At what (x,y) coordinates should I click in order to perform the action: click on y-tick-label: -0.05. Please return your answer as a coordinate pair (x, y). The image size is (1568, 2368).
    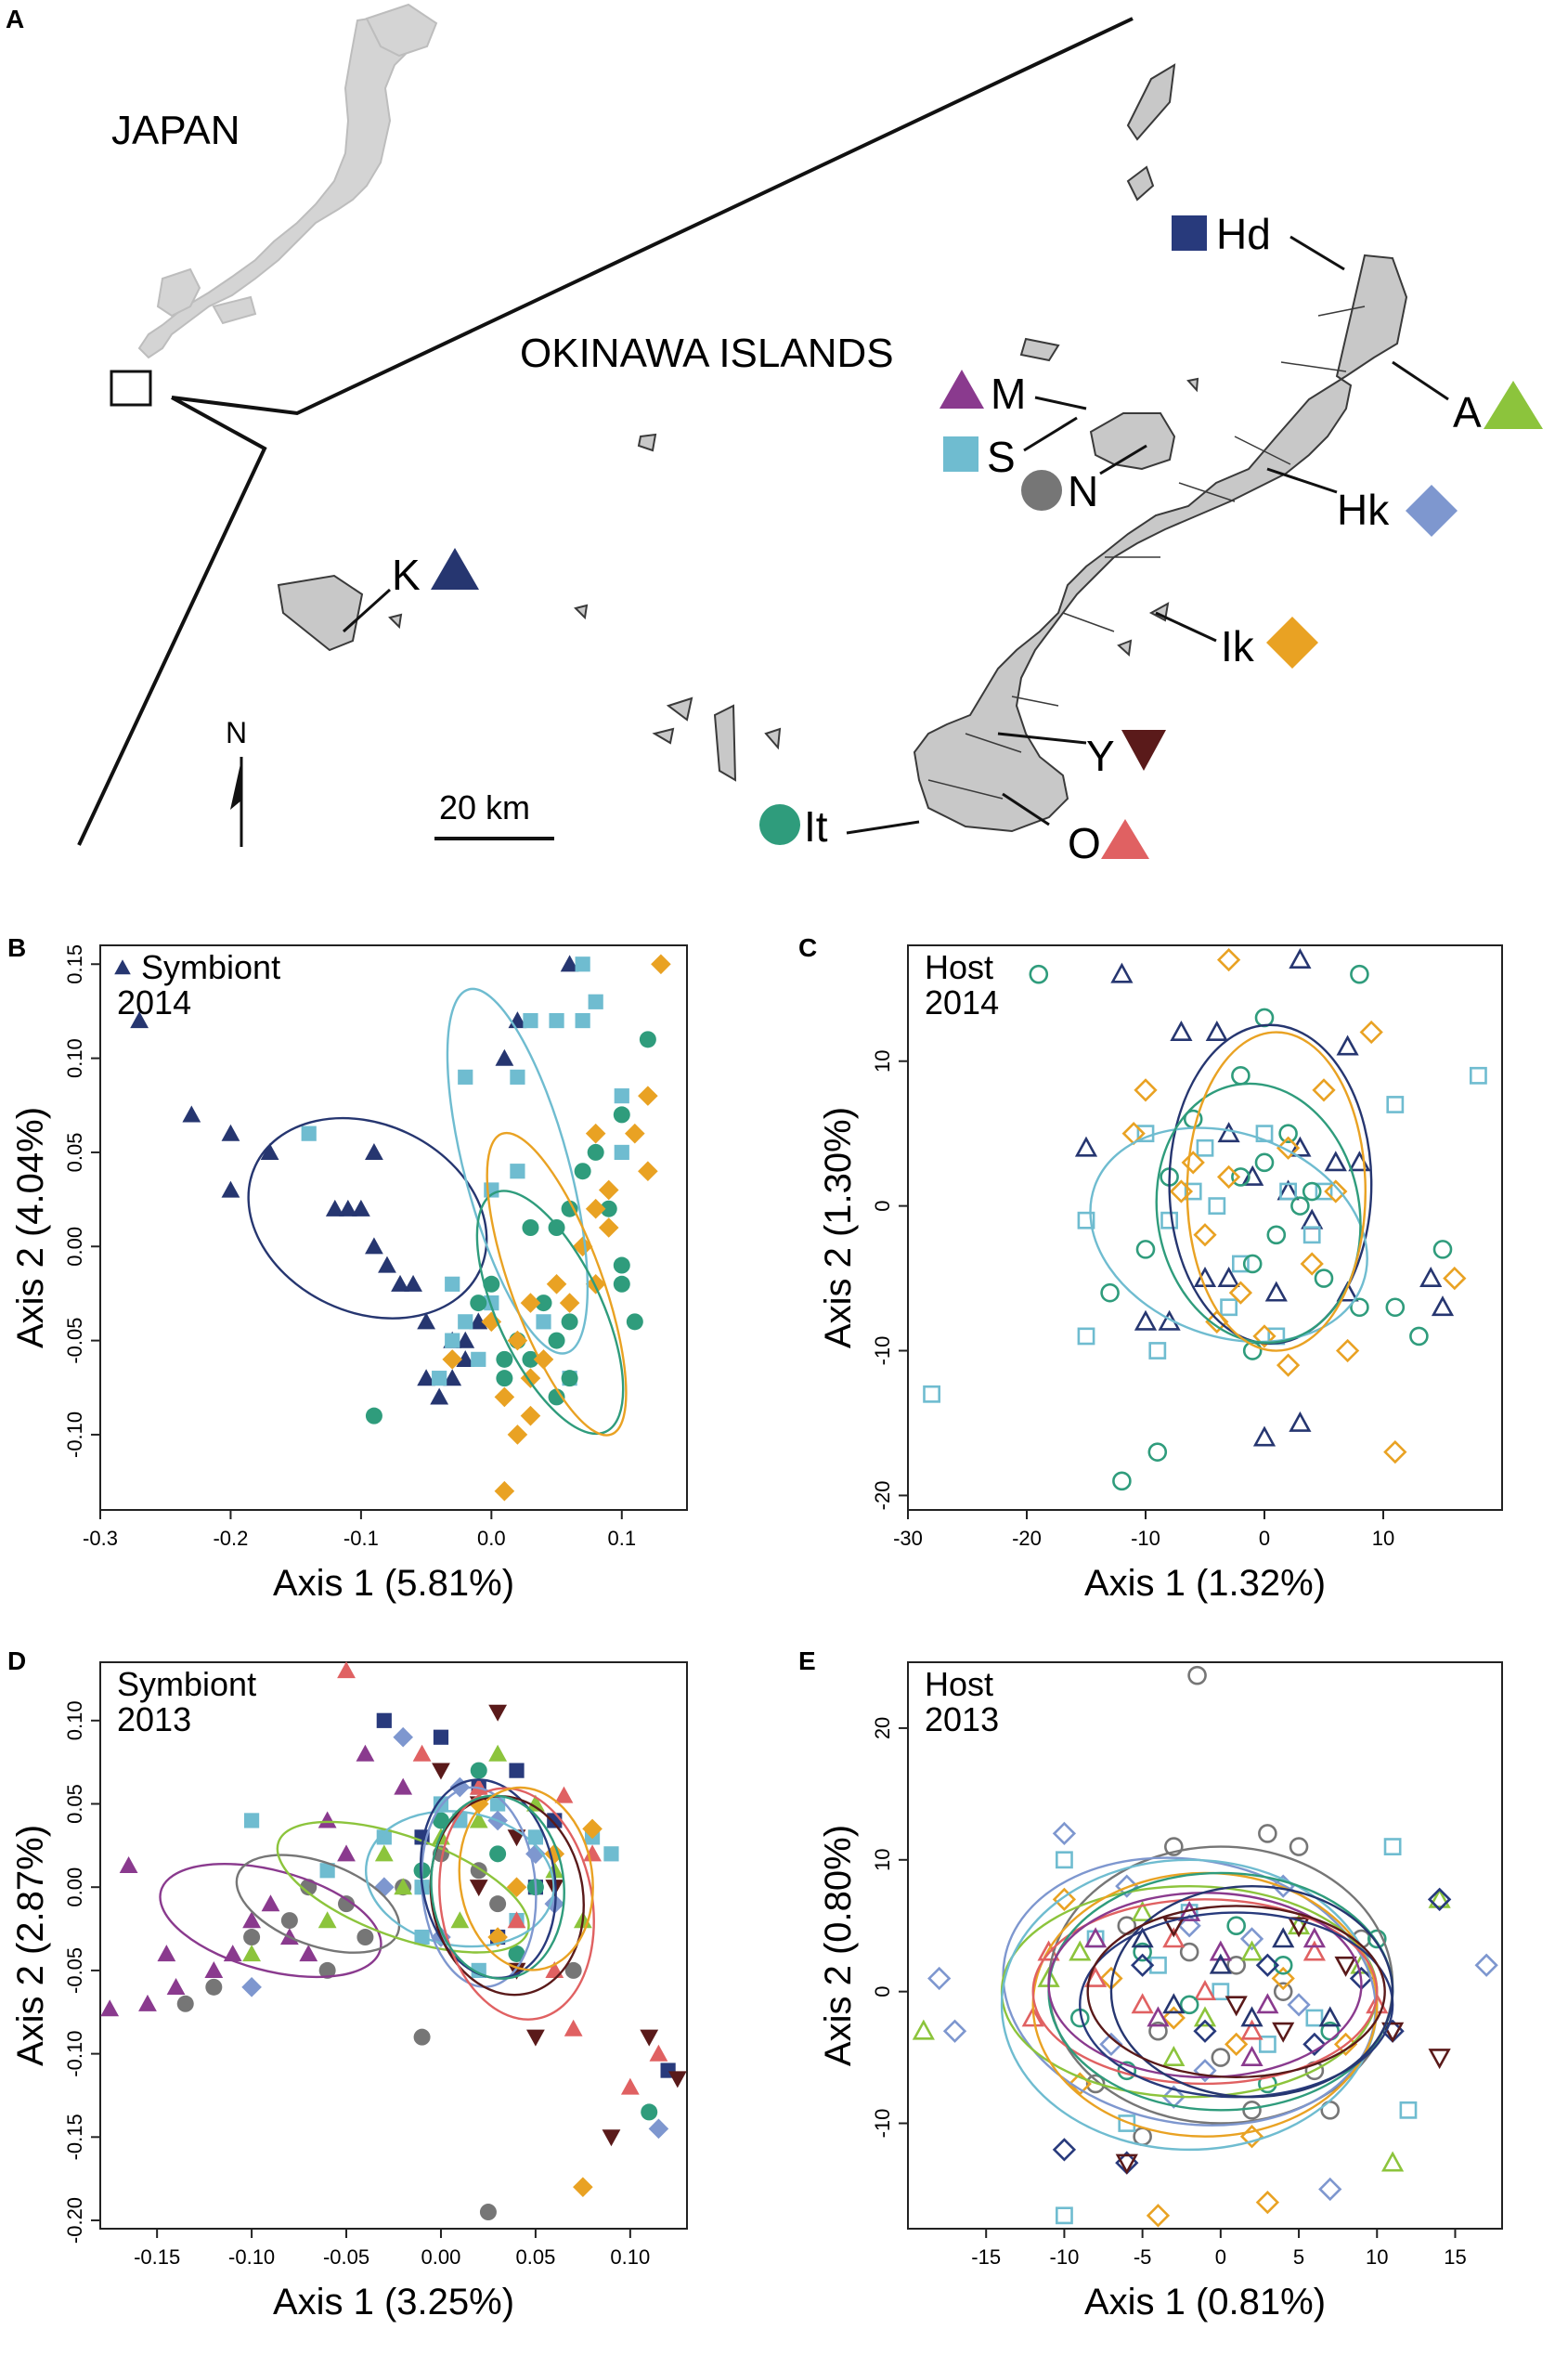
    Looking at the image, I should click on (74, 1341).